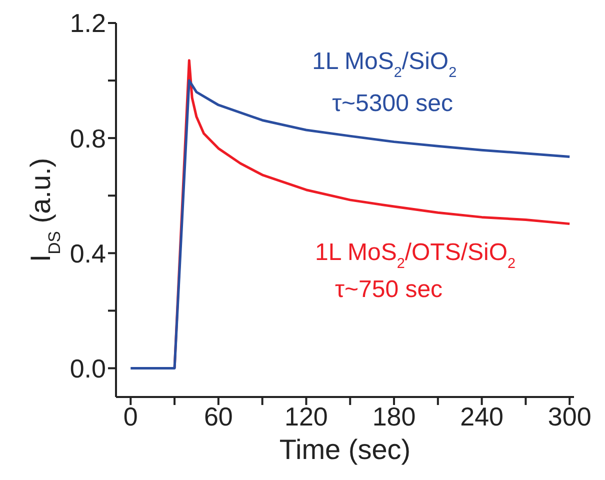 The height and width of the screenshot is (480, 605). Describe the element at coordinates (345, 449) in the screenshot. I see `x-axis-title: Time (sec)` at that location.